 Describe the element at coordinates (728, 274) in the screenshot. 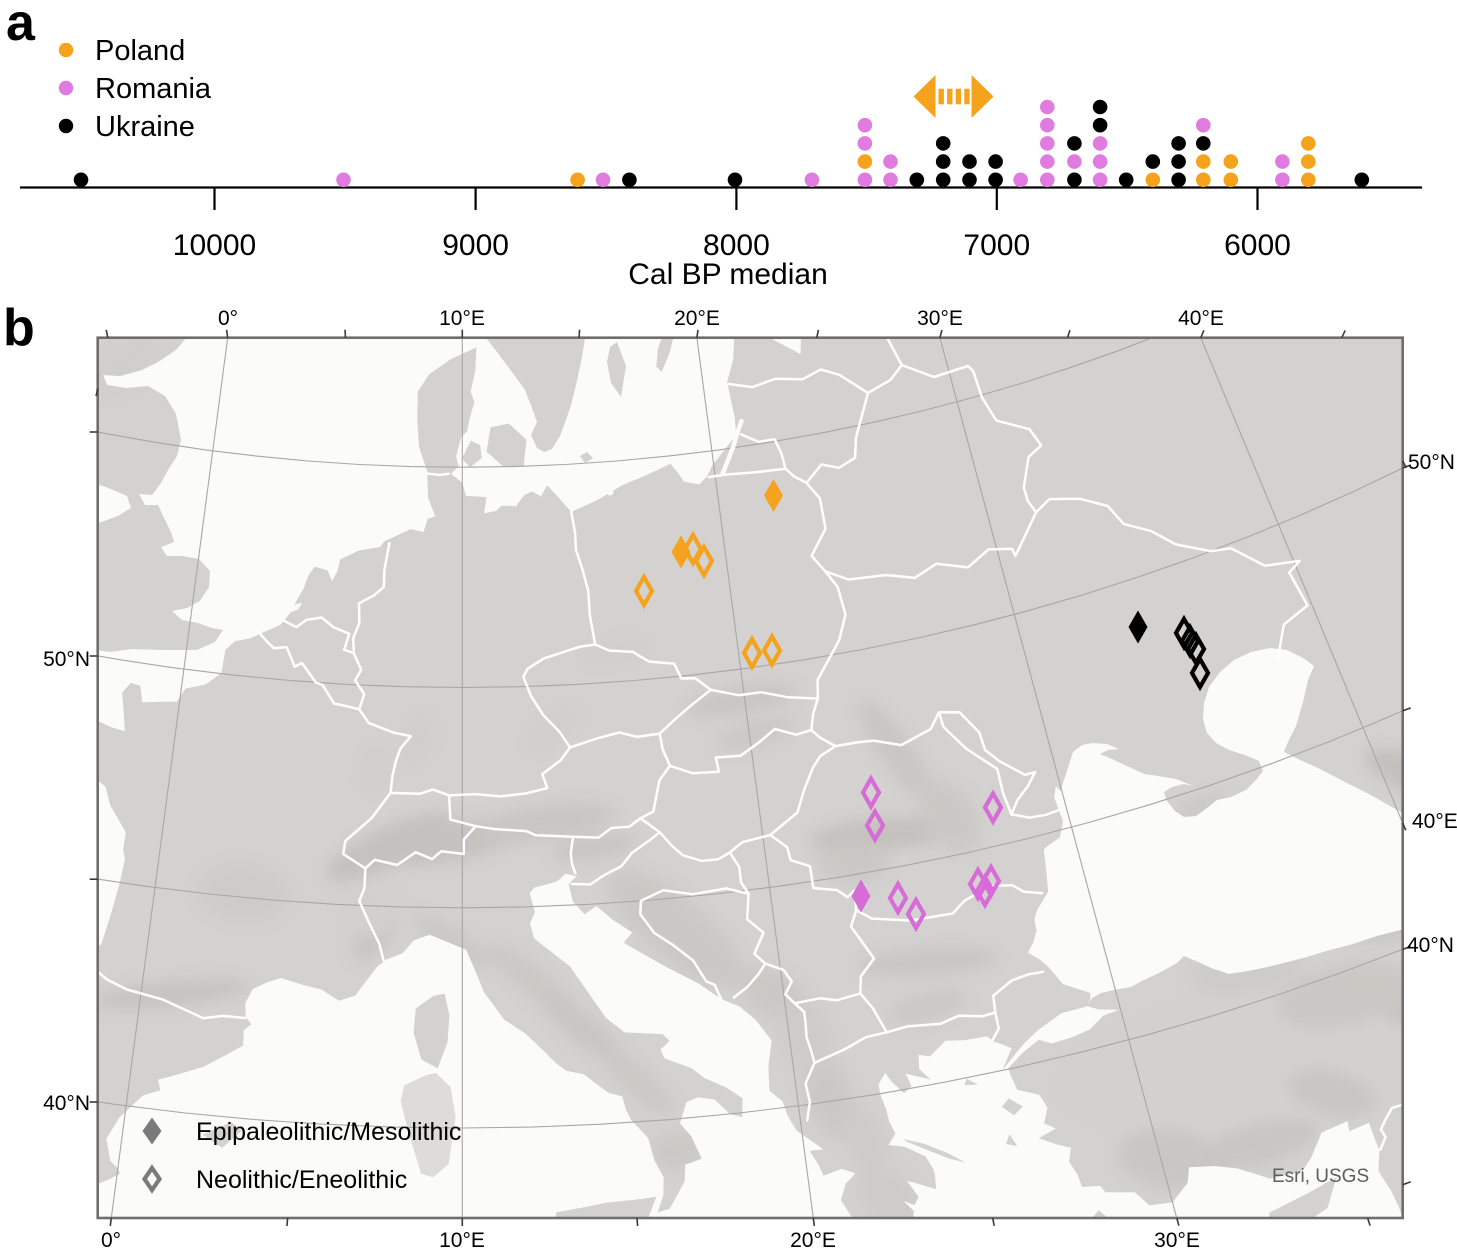

I see `svg-text: Cal BP median` at that location.